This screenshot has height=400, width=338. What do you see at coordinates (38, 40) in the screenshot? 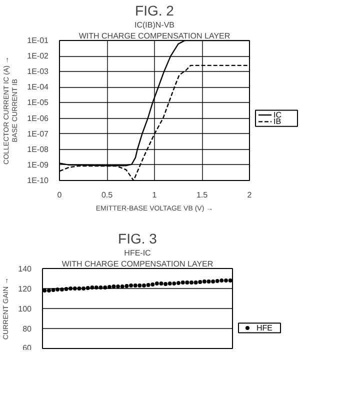
I see `y-tick-label: 1E-01` at bounding box center [38, 40].